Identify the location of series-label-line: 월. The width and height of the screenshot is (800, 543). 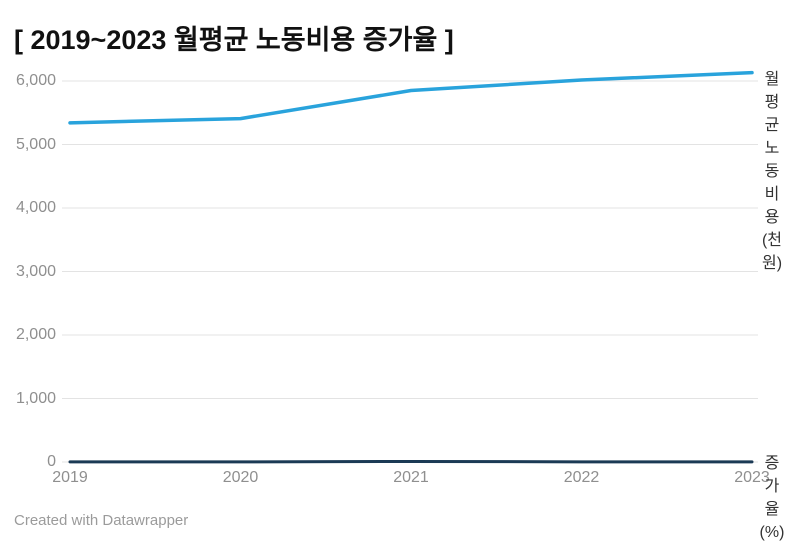
(772, 79).